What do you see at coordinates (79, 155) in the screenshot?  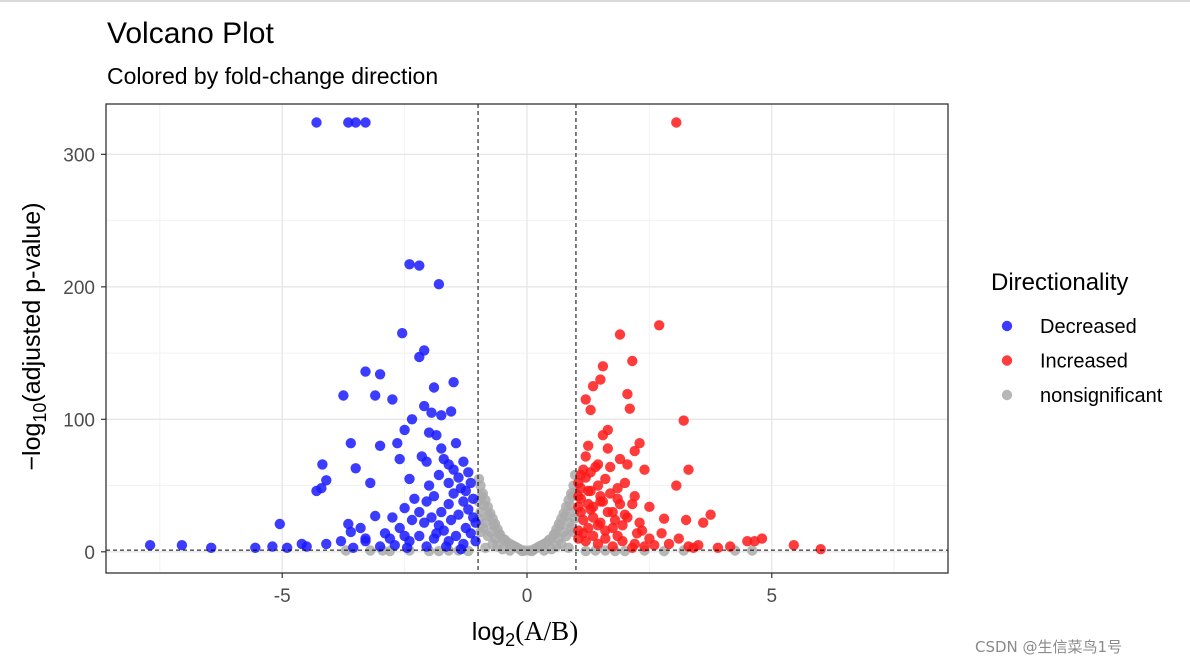 I see `y-tick-label: 300` at bounding box center [79, 155].